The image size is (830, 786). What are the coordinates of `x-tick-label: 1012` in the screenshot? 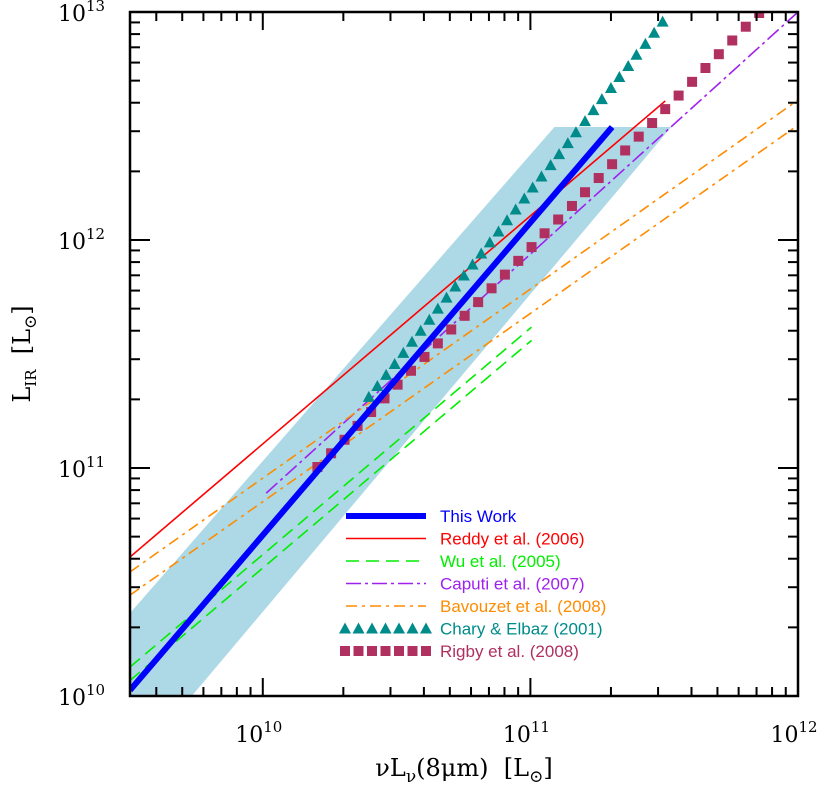 It's located at (793, 733).